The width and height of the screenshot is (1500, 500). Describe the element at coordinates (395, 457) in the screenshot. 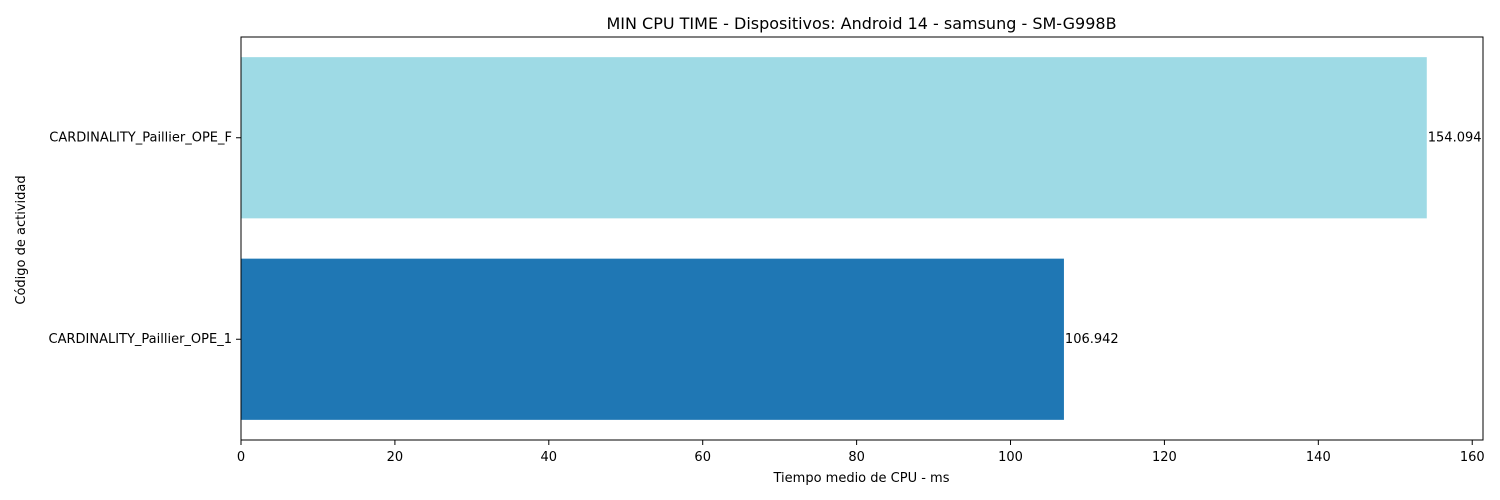

I see `x-tick-label: 20` at that location.